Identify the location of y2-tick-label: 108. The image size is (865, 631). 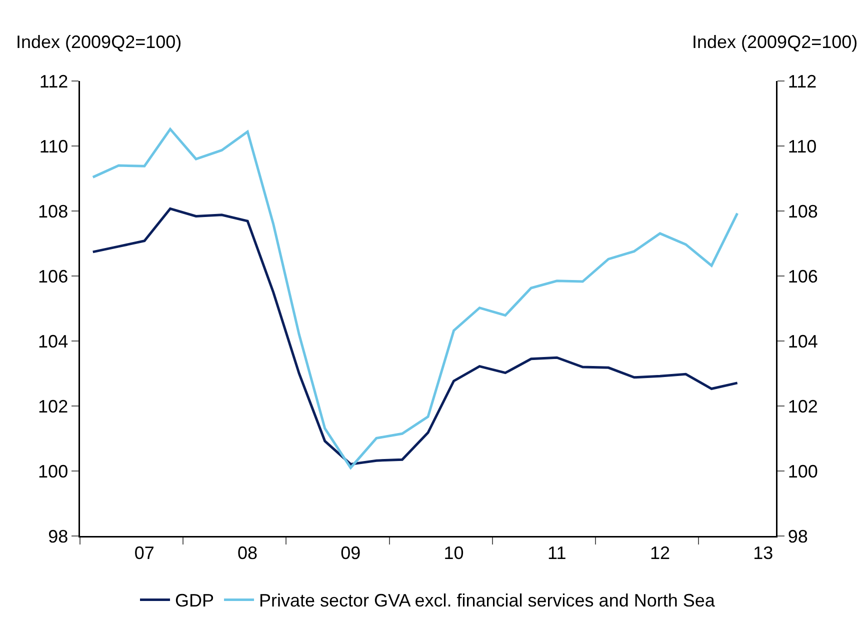
(803, 211).